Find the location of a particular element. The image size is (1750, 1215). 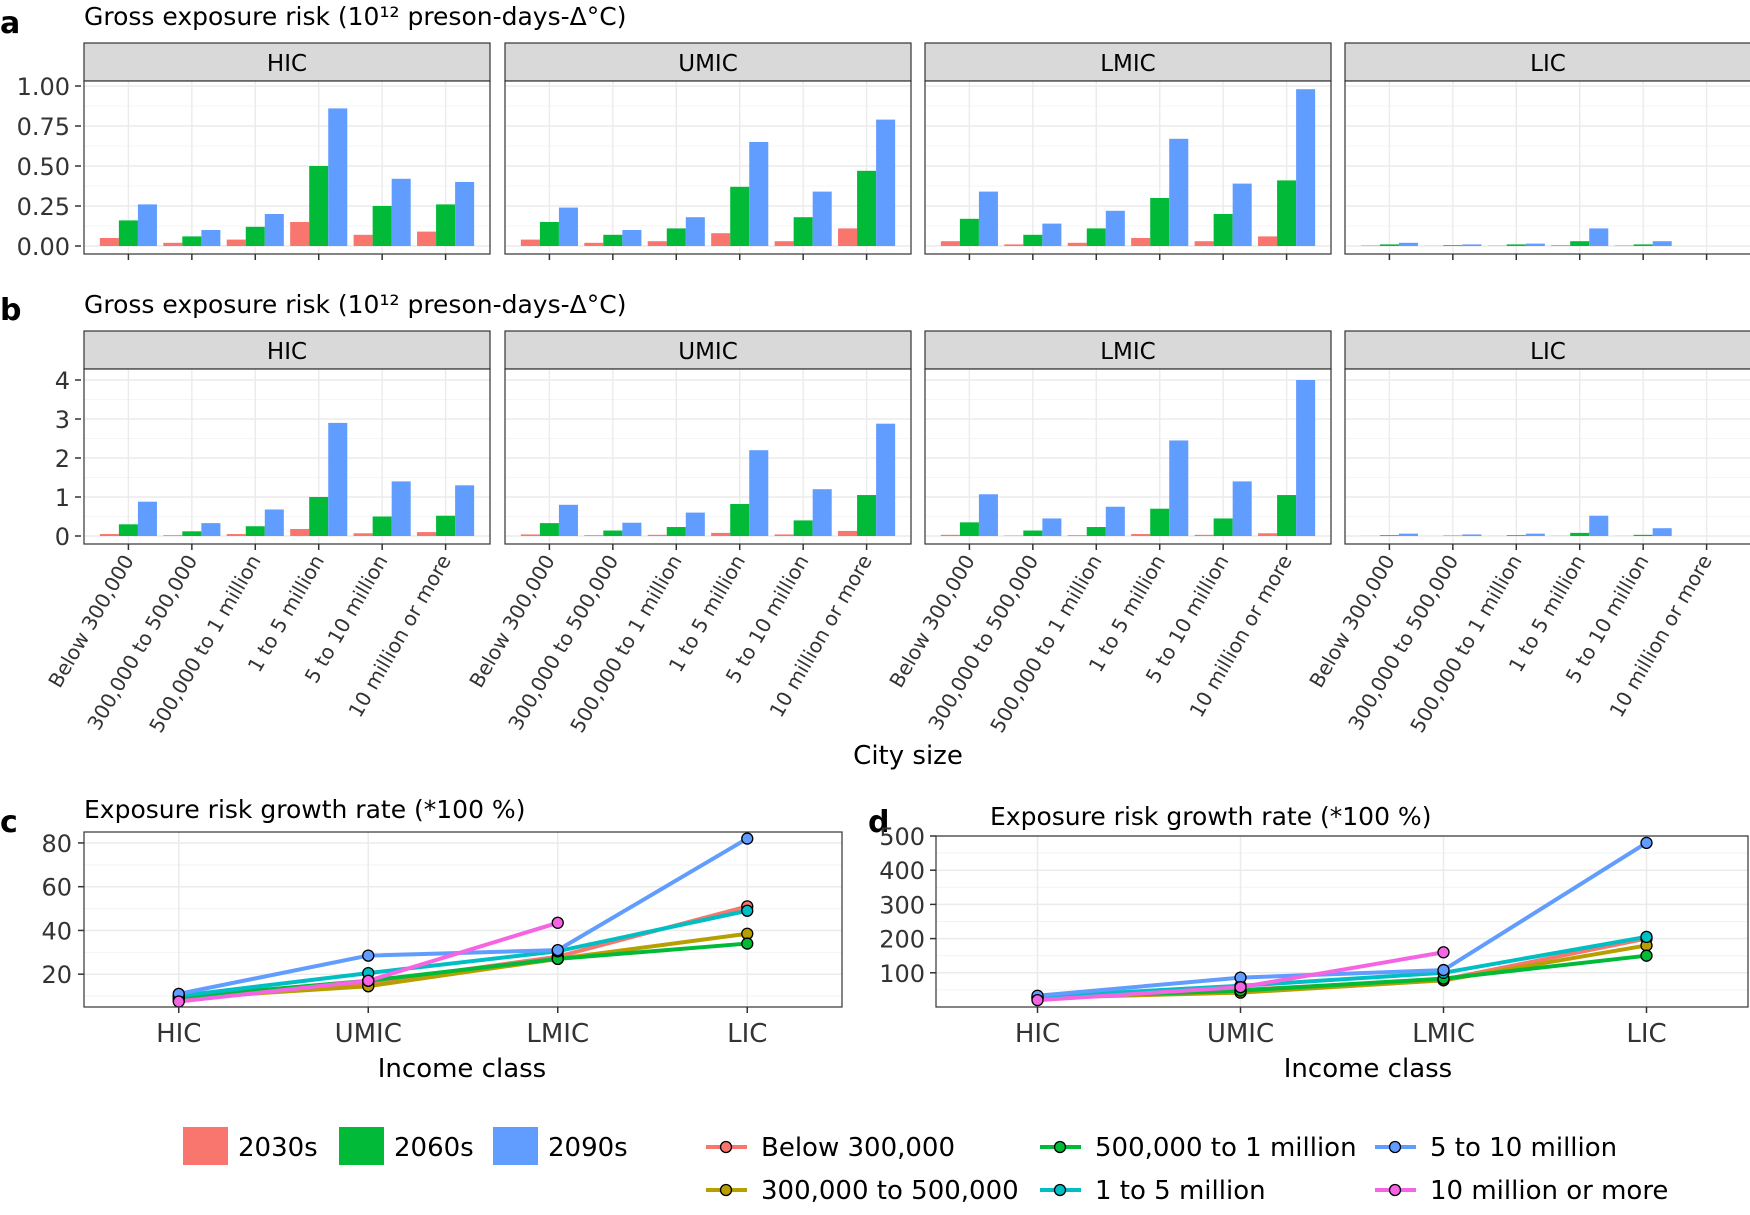

y-tick-label: 40 is located at coordinates (56, 931).